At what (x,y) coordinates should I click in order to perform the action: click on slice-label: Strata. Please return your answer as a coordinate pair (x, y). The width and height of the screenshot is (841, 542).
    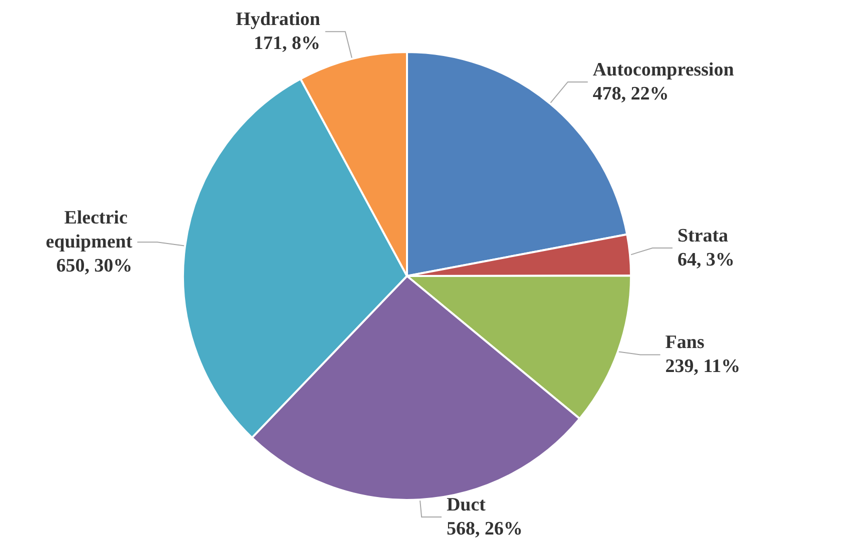
    Looking at the image, I should click on (703, 236).